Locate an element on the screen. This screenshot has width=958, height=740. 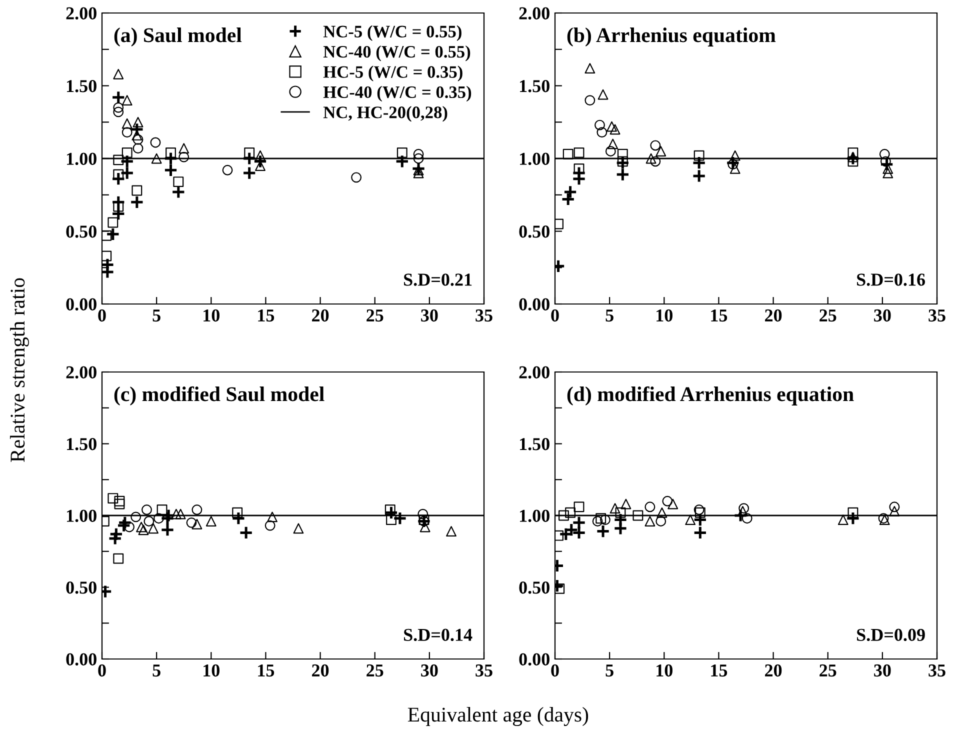
x-axis-title: Equivalent age (days) is located at coordinates (498, 716).